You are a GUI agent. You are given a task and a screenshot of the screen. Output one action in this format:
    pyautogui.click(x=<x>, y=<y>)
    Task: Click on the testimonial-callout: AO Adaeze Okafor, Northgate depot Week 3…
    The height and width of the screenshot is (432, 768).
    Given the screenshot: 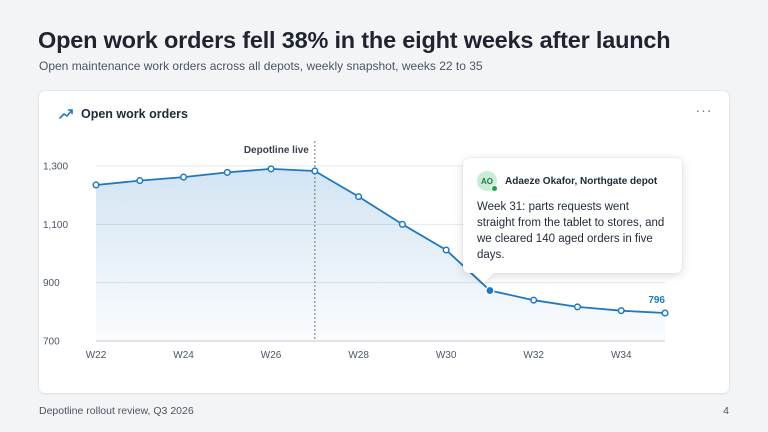 What is the action you would take?
    pyautogui.click(x=572, y=215)
    